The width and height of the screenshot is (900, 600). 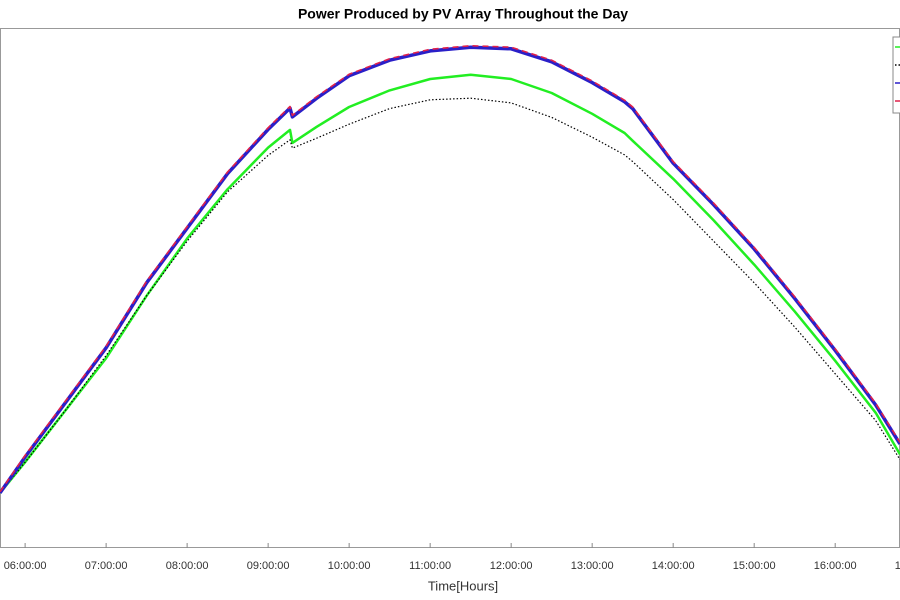 I want to click on x-tick-label: 08:00:00, so click(x=187, y=566).